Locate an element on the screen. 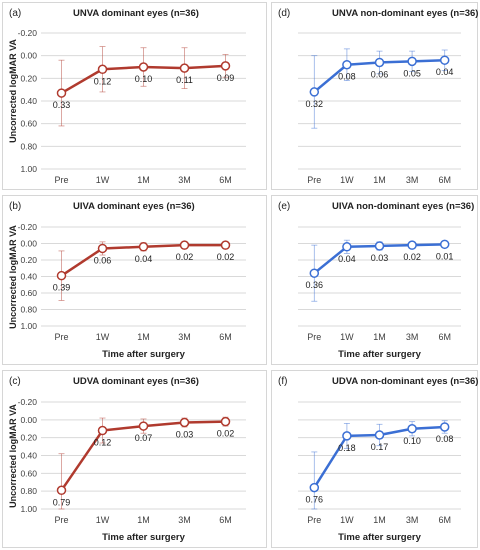 The image size is (480, 550). panel-letter: (d) is located at coordinates (284, 13).